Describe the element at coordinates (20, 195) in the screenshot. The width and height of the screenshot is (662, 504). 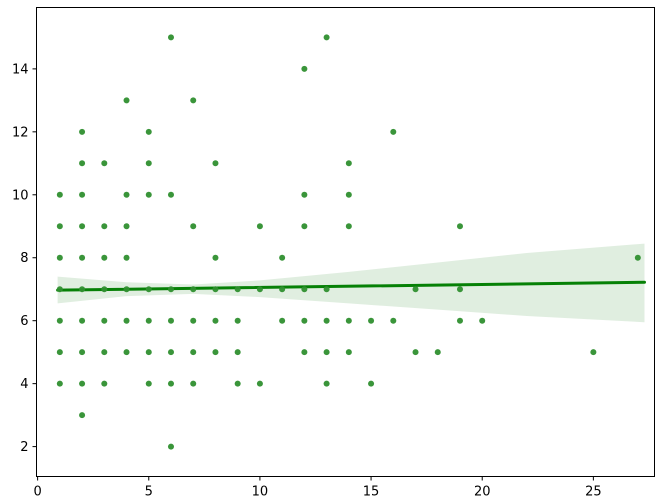
I see `y-tick-label: 10` at that location.